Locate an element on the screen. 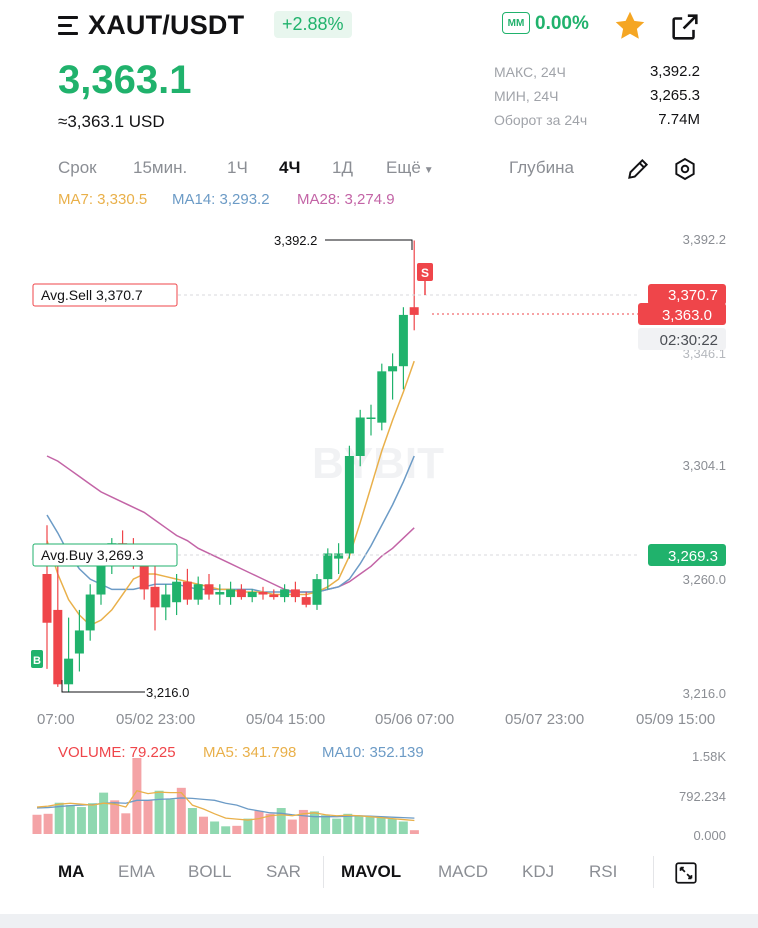  mm-badge: MM is located at coordinates (516, 23).